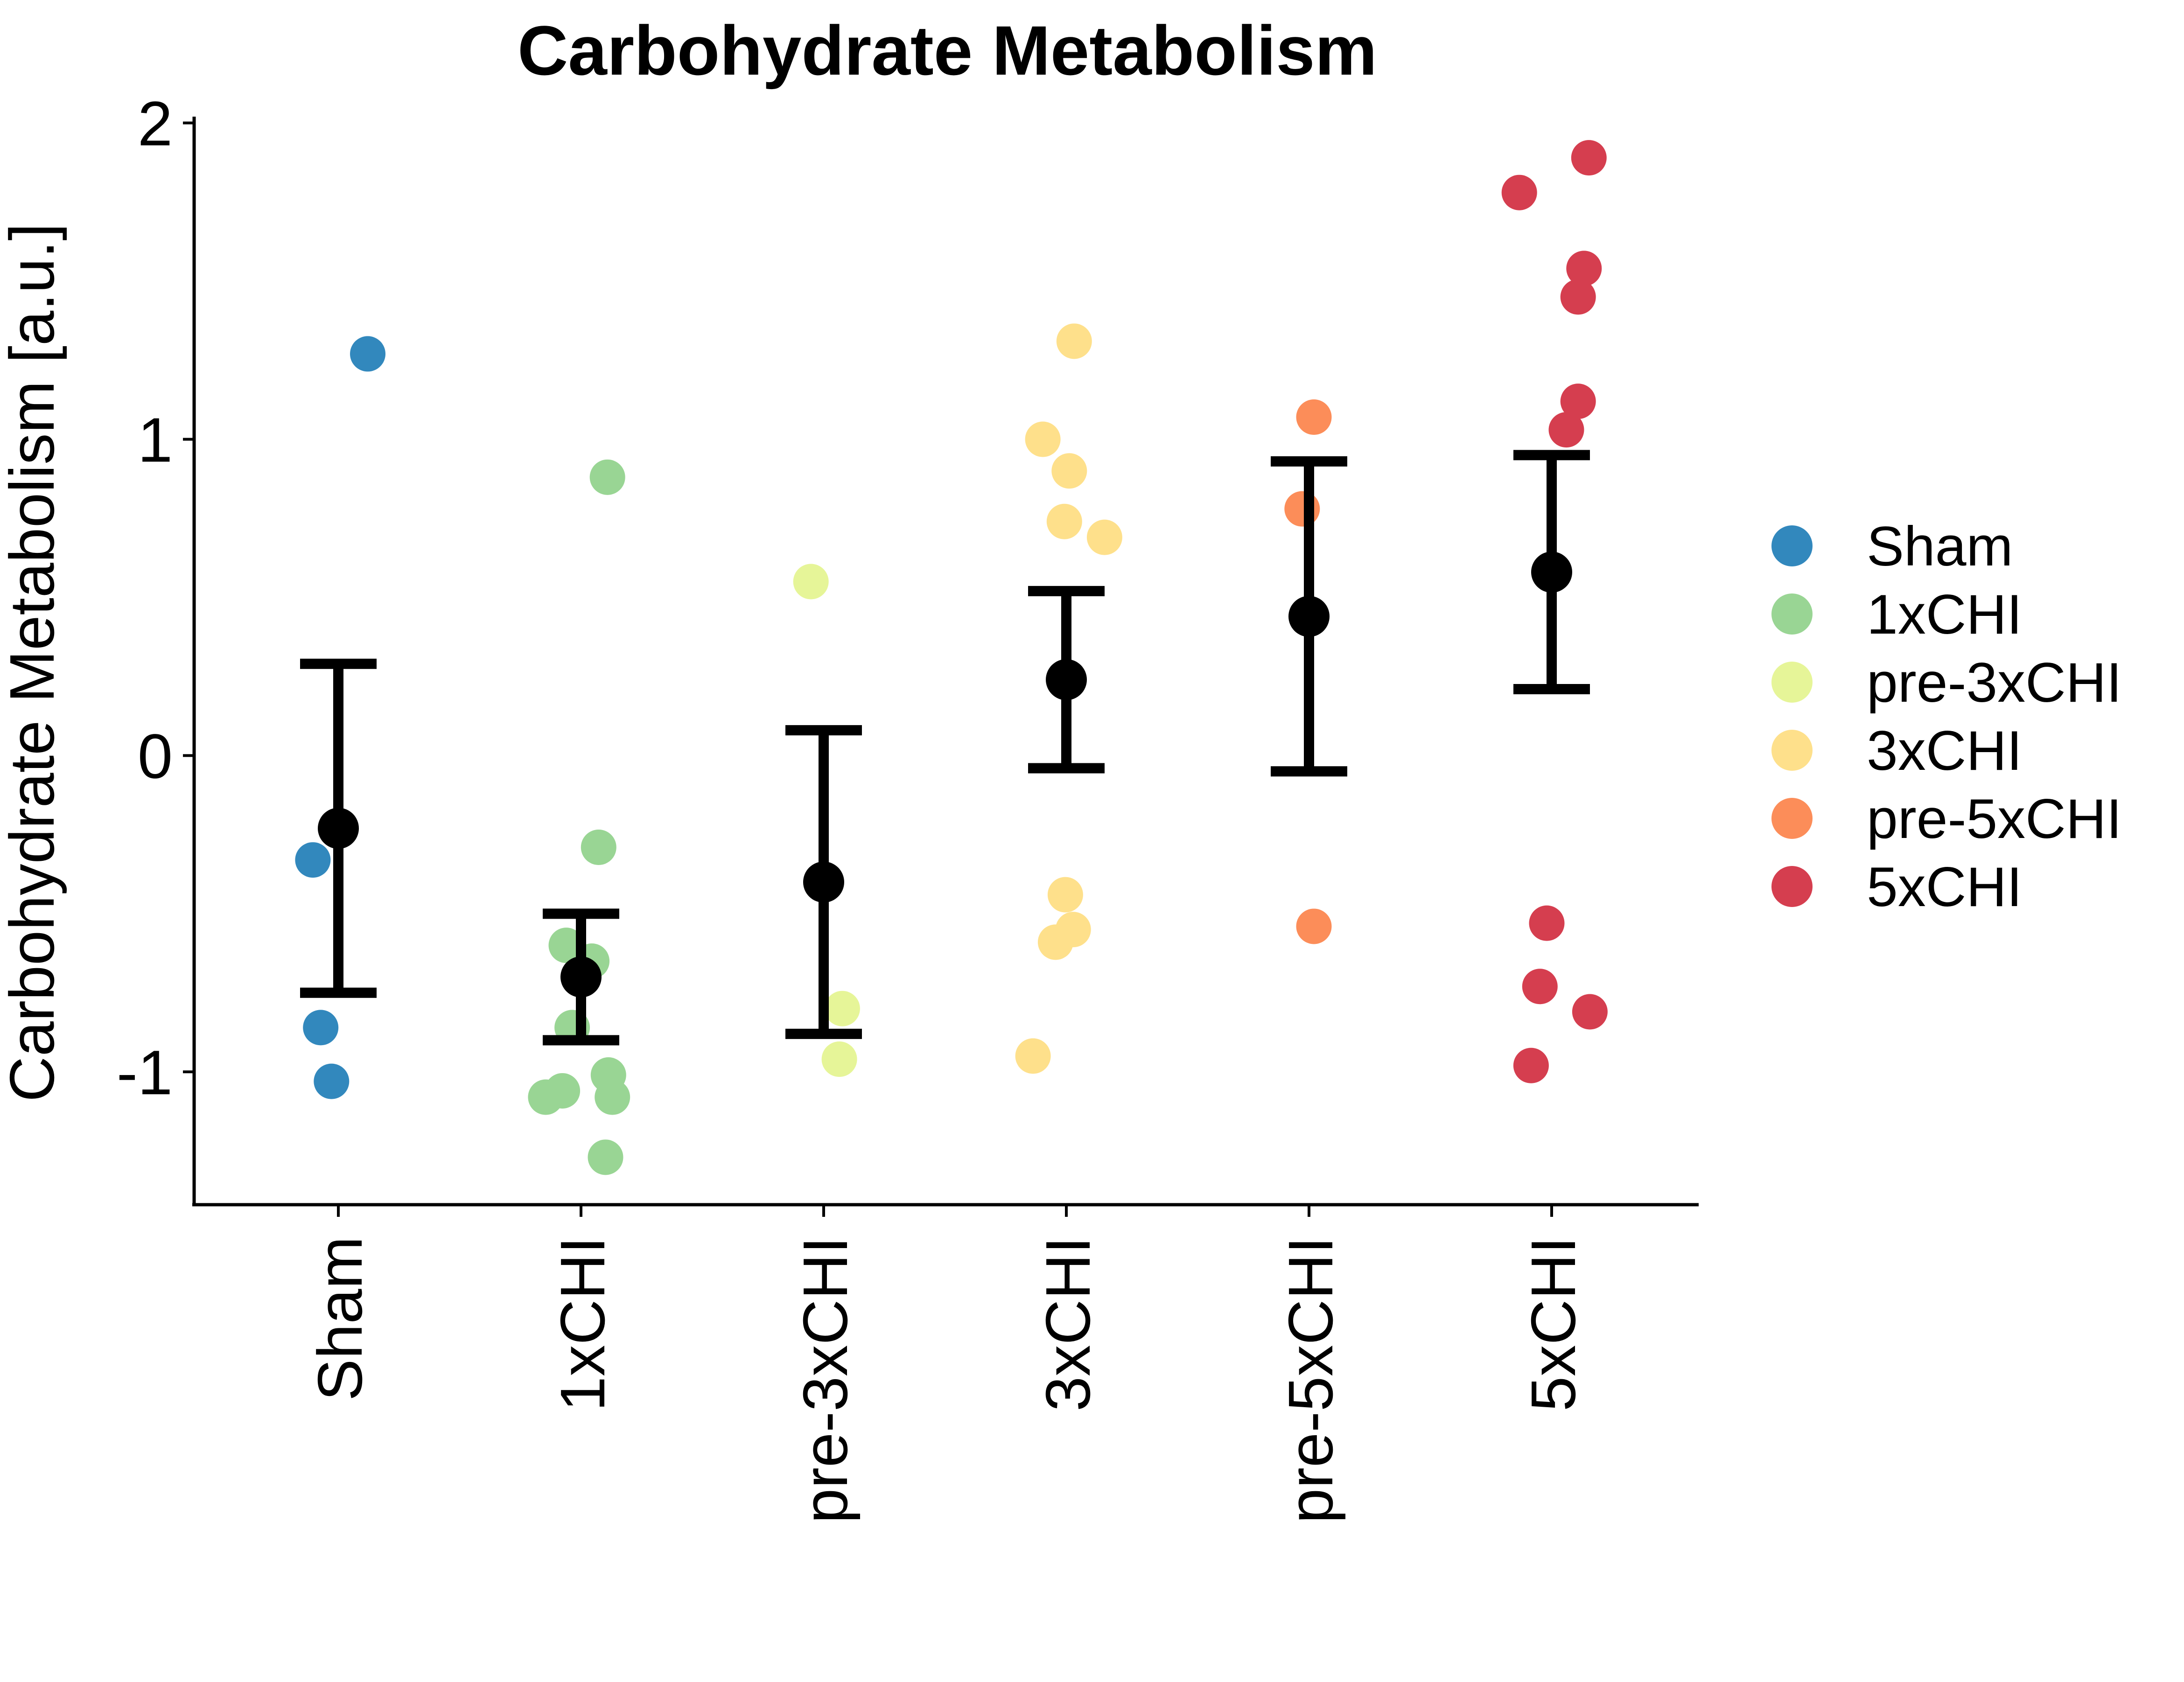 This screenshot has height=1682, width=2184. Describe the element at coordinates (1553, 1323) in the screenshot. I see `x-tick-label: 5xCHI` at that location.